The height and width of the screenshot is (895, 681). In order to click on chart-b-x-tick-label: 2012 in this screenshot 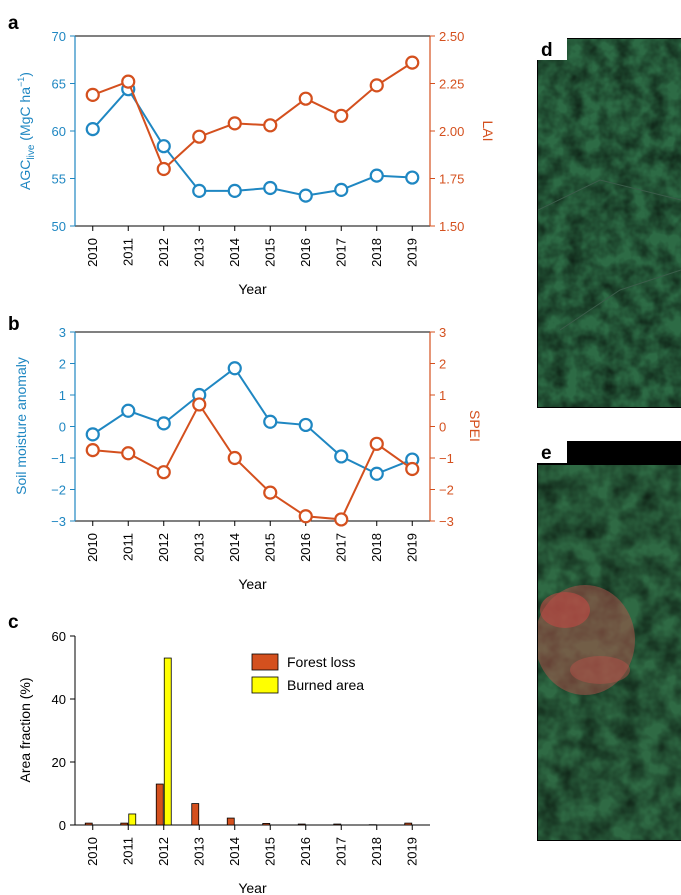, I will do `click(163, 547)`.